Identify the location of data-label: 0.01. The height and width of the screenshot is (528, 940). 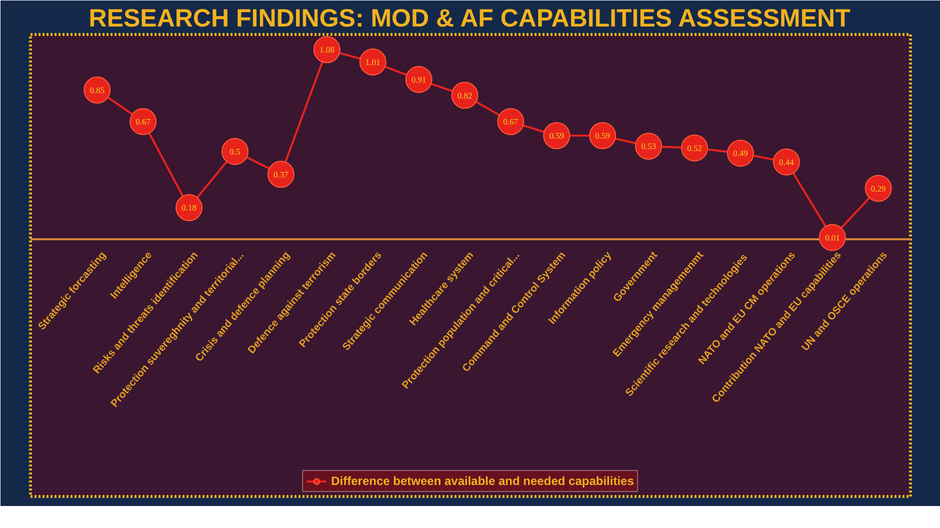
(832, 237).